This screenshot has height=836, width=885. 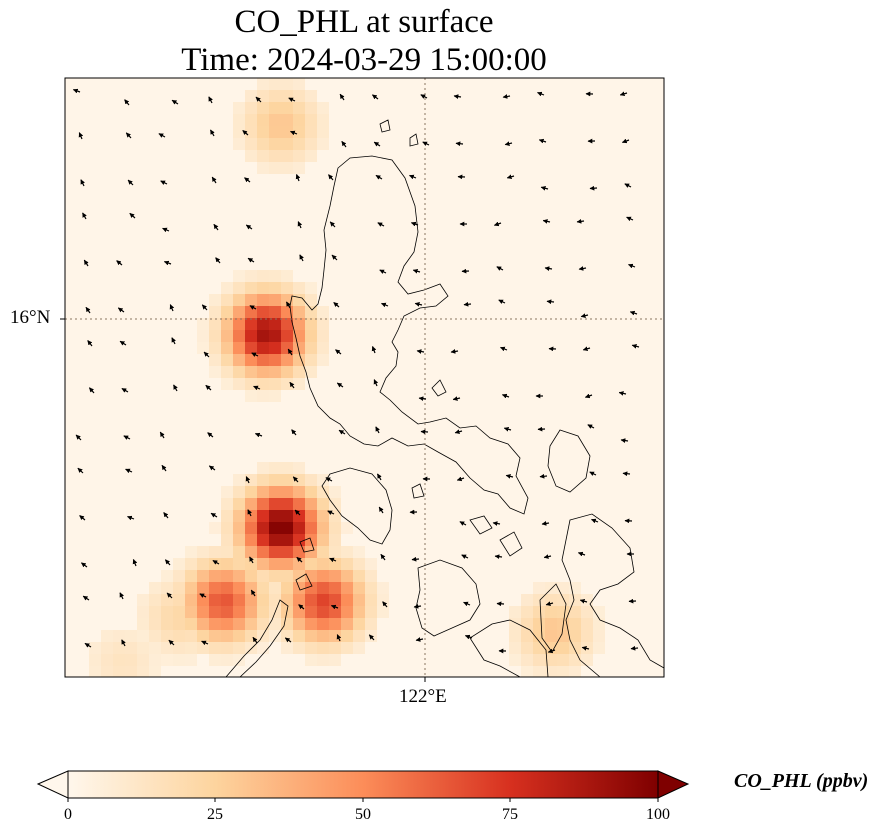 What do you see at coordinates (68, 814) in the screenshot?
I see `cb-tick-label-0: 0` at bounding box center [68, 814].